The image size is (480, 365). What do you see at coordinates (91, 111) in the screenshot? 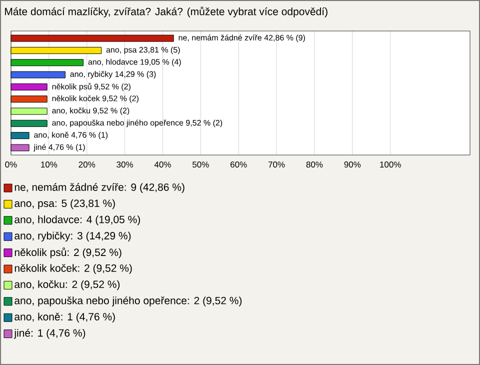
I see `data-label: ano, kočku 9,52 % (2)` at bounding box center [91, 111].